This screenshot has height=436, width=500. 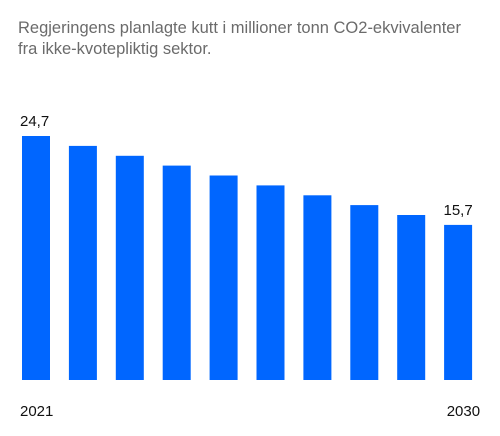 I want to click on bar-2029, so click(x=411, y=297).